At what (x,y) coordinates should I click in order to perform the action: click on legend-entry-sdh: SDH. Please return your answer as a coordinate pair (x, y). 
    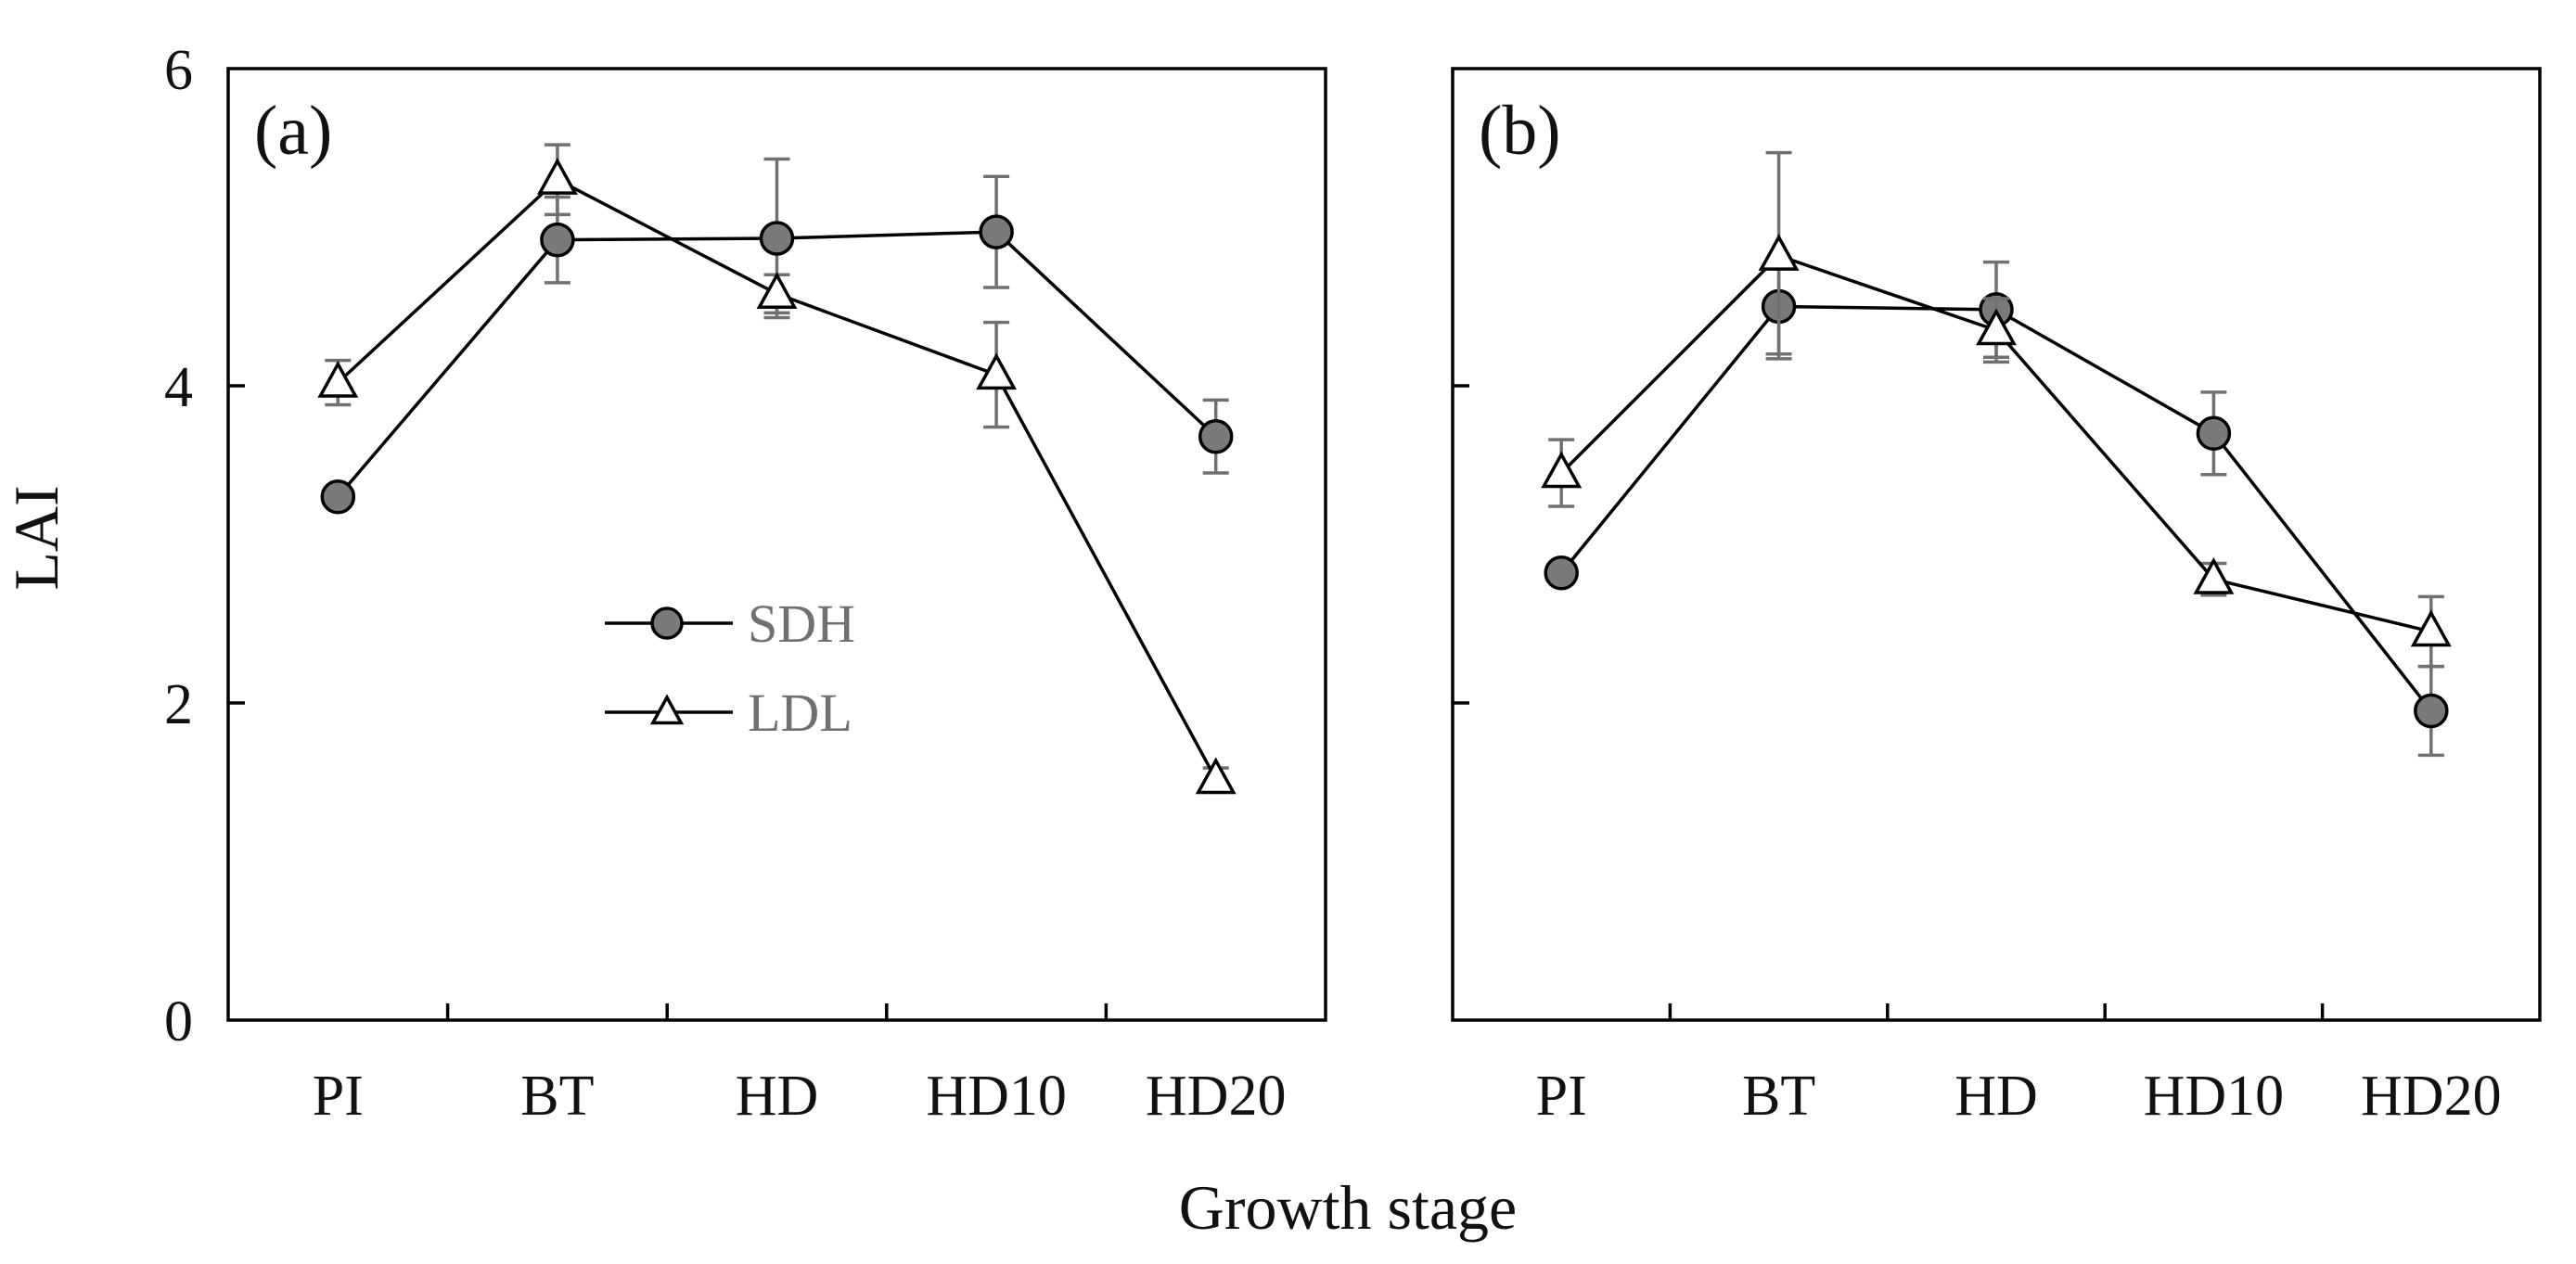
    Looking at the image, I should click on (730, 624).